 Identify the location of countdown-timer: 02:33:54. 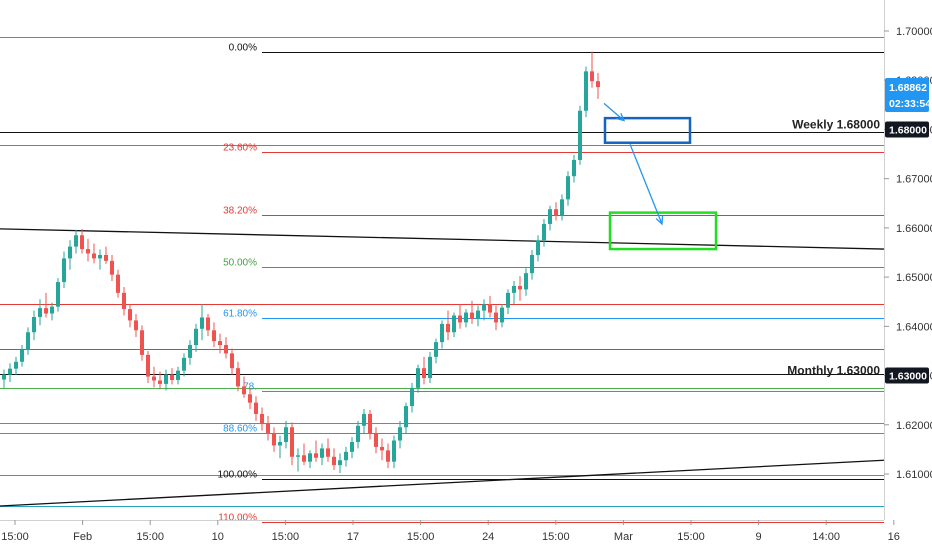
(910, 104).